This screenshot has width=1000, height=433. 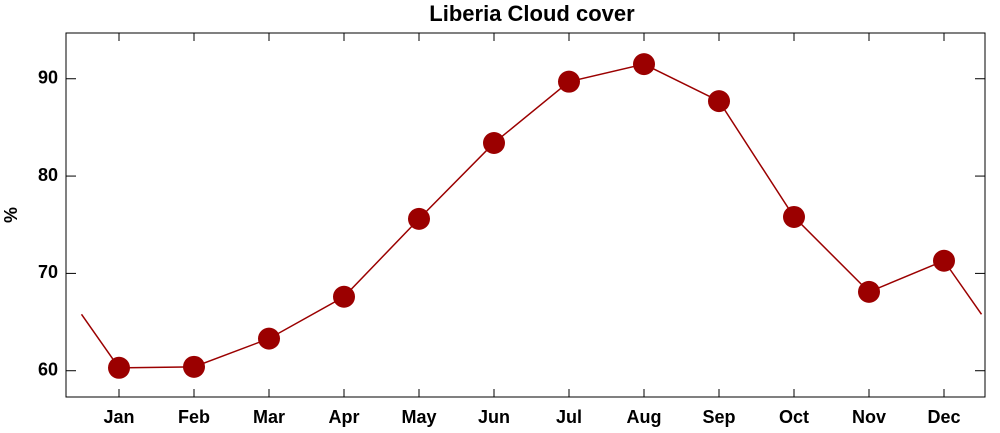 I want to click on x-tick-label: Jan, so click(x=118, y=417).